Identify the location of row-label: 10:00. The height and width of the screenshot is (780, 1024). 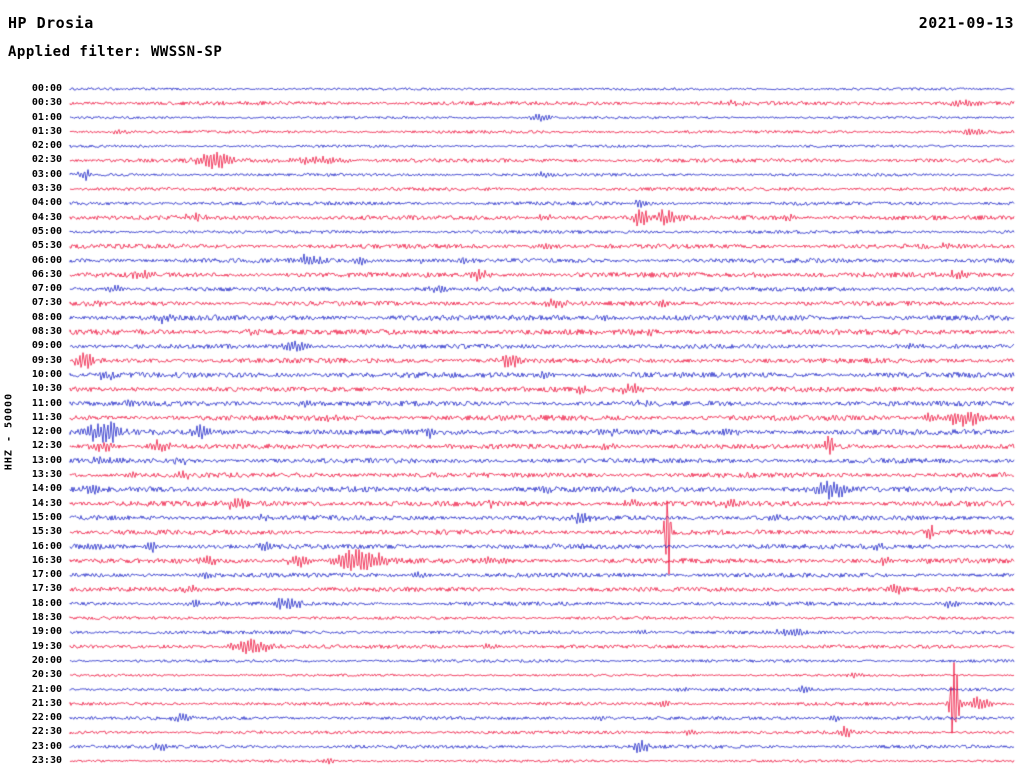
(46, 374).